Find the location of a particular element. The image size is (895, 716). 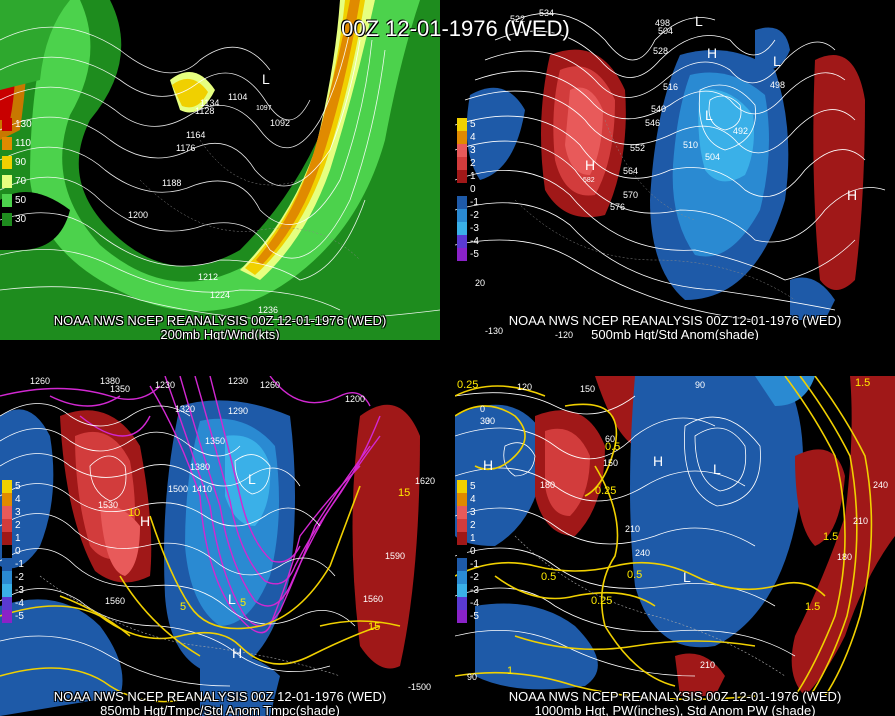

contour-label: 1224 is located at coordinates (220, 295).